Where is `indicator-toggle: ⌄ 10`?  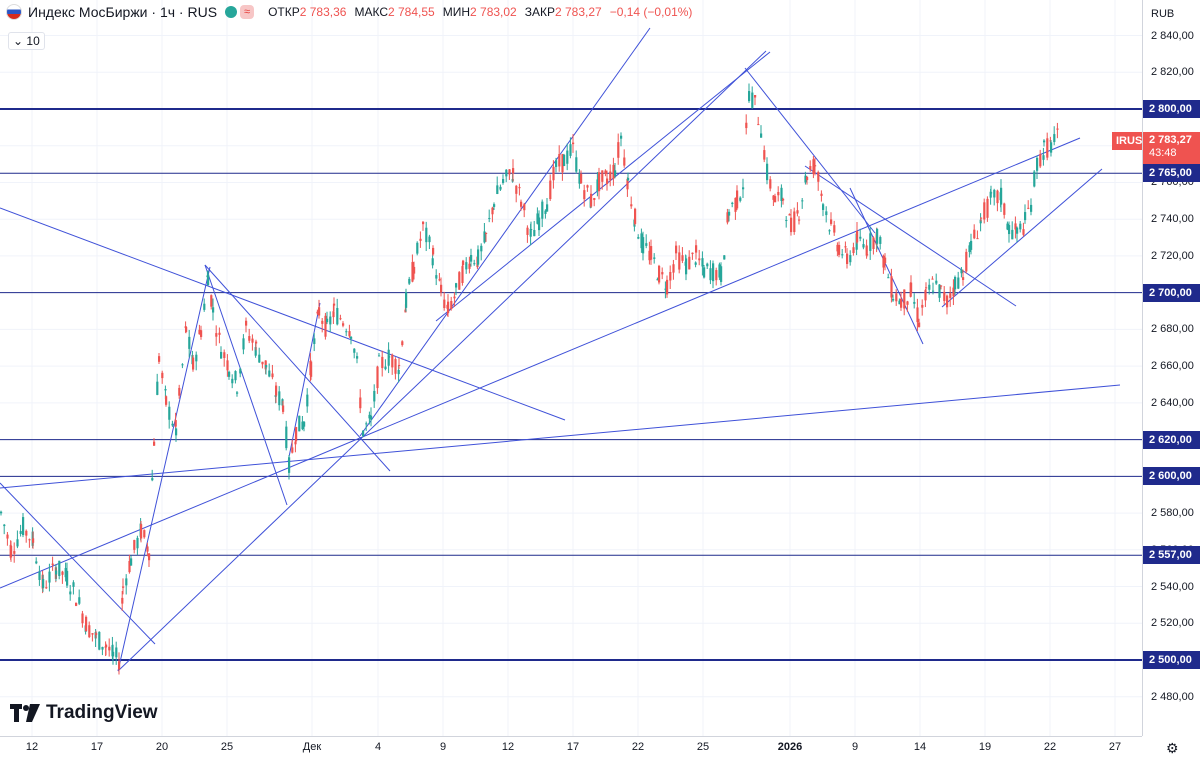
indicator-toggle: ⌄ 10 is located at coordinates (26, 41).